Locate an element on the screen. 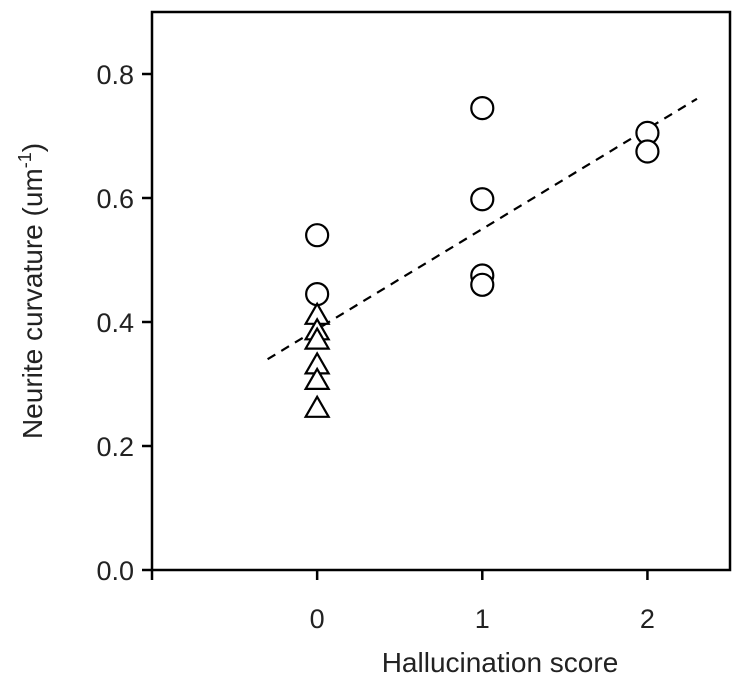 This screenshot has height=690, width=740. x-axis-title: Hallucination score is located at coordinates (500, 662).